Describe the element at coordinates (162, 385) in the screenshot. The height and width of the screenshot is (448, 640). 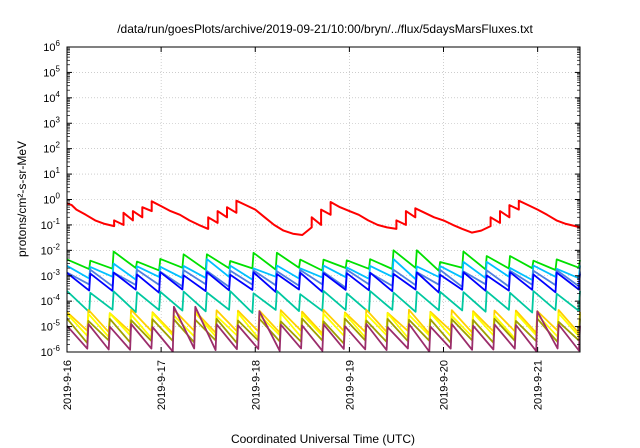
I see `x-tick-label: 2019-9-17` at that location.